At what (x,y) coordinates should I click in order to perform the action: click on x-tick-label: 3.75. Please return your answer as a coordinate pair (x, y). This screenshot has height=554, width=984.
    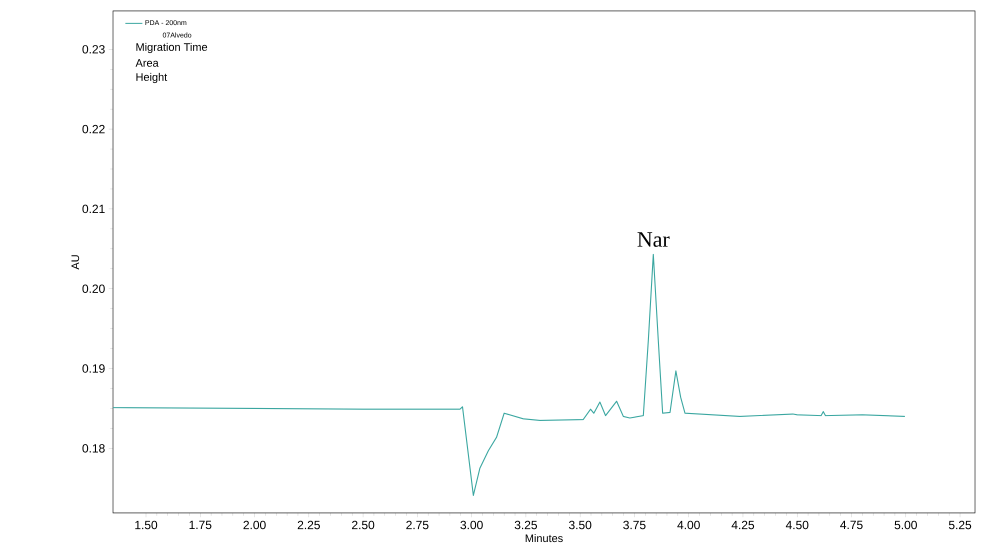
    Looking at the image, I should click on (634, 525).